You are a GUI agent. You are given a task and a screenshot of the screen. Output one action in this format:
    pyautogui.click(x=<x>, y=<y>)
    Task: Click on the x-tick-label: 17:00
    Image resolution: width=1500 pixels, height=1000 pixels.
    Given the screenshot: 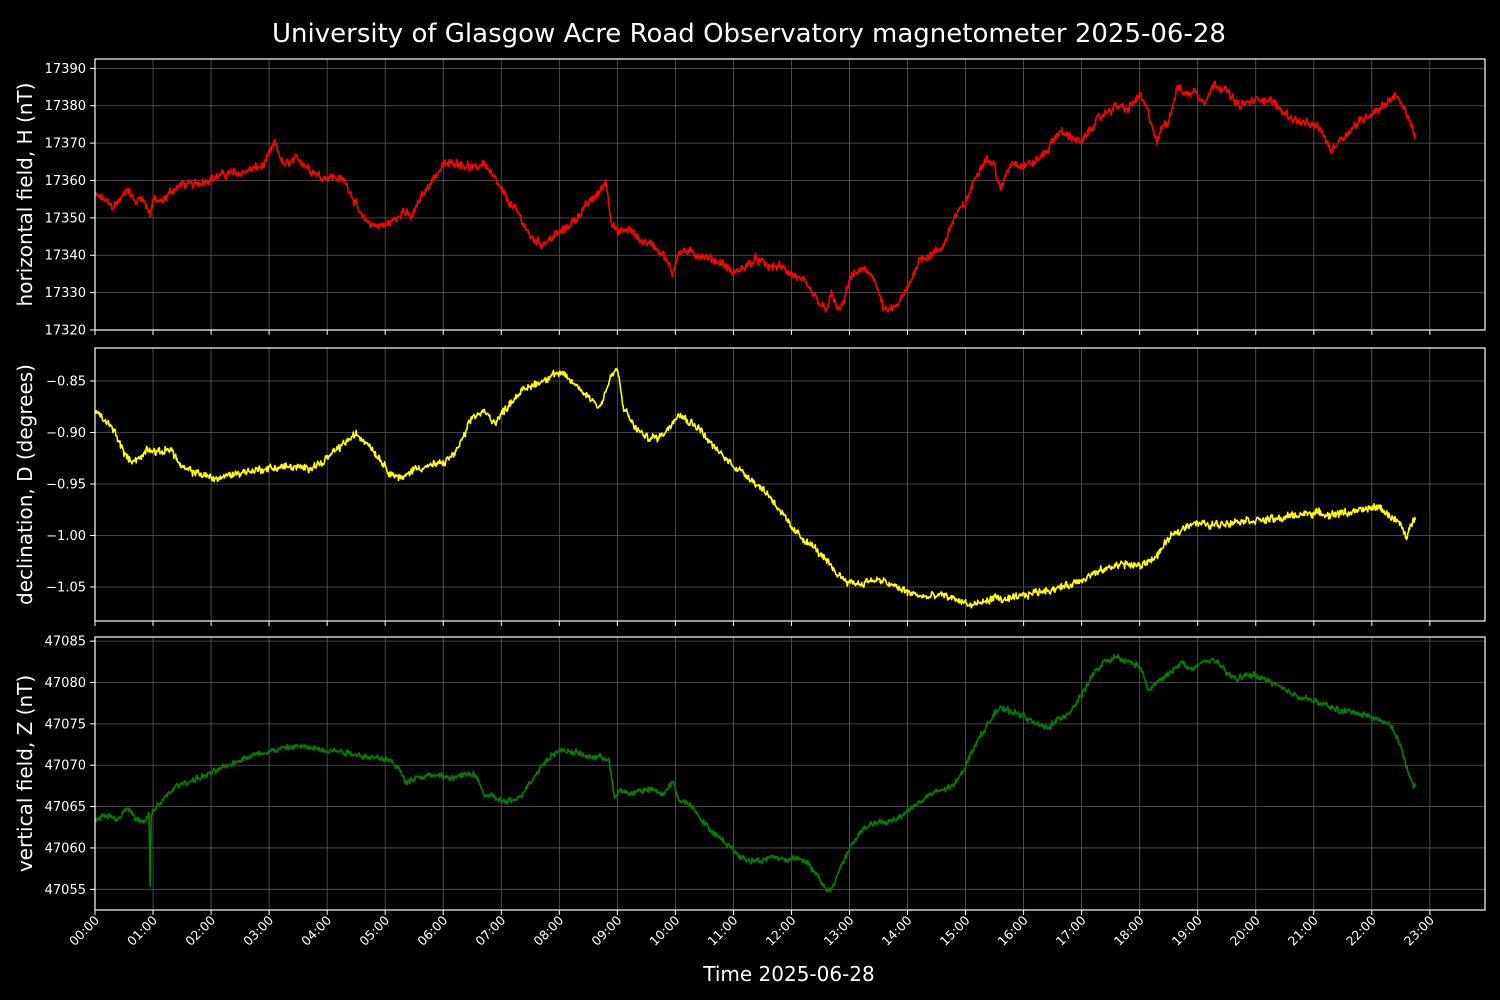 What is the action you would take?
    pyautogui.click(x=1071, y=930)
    